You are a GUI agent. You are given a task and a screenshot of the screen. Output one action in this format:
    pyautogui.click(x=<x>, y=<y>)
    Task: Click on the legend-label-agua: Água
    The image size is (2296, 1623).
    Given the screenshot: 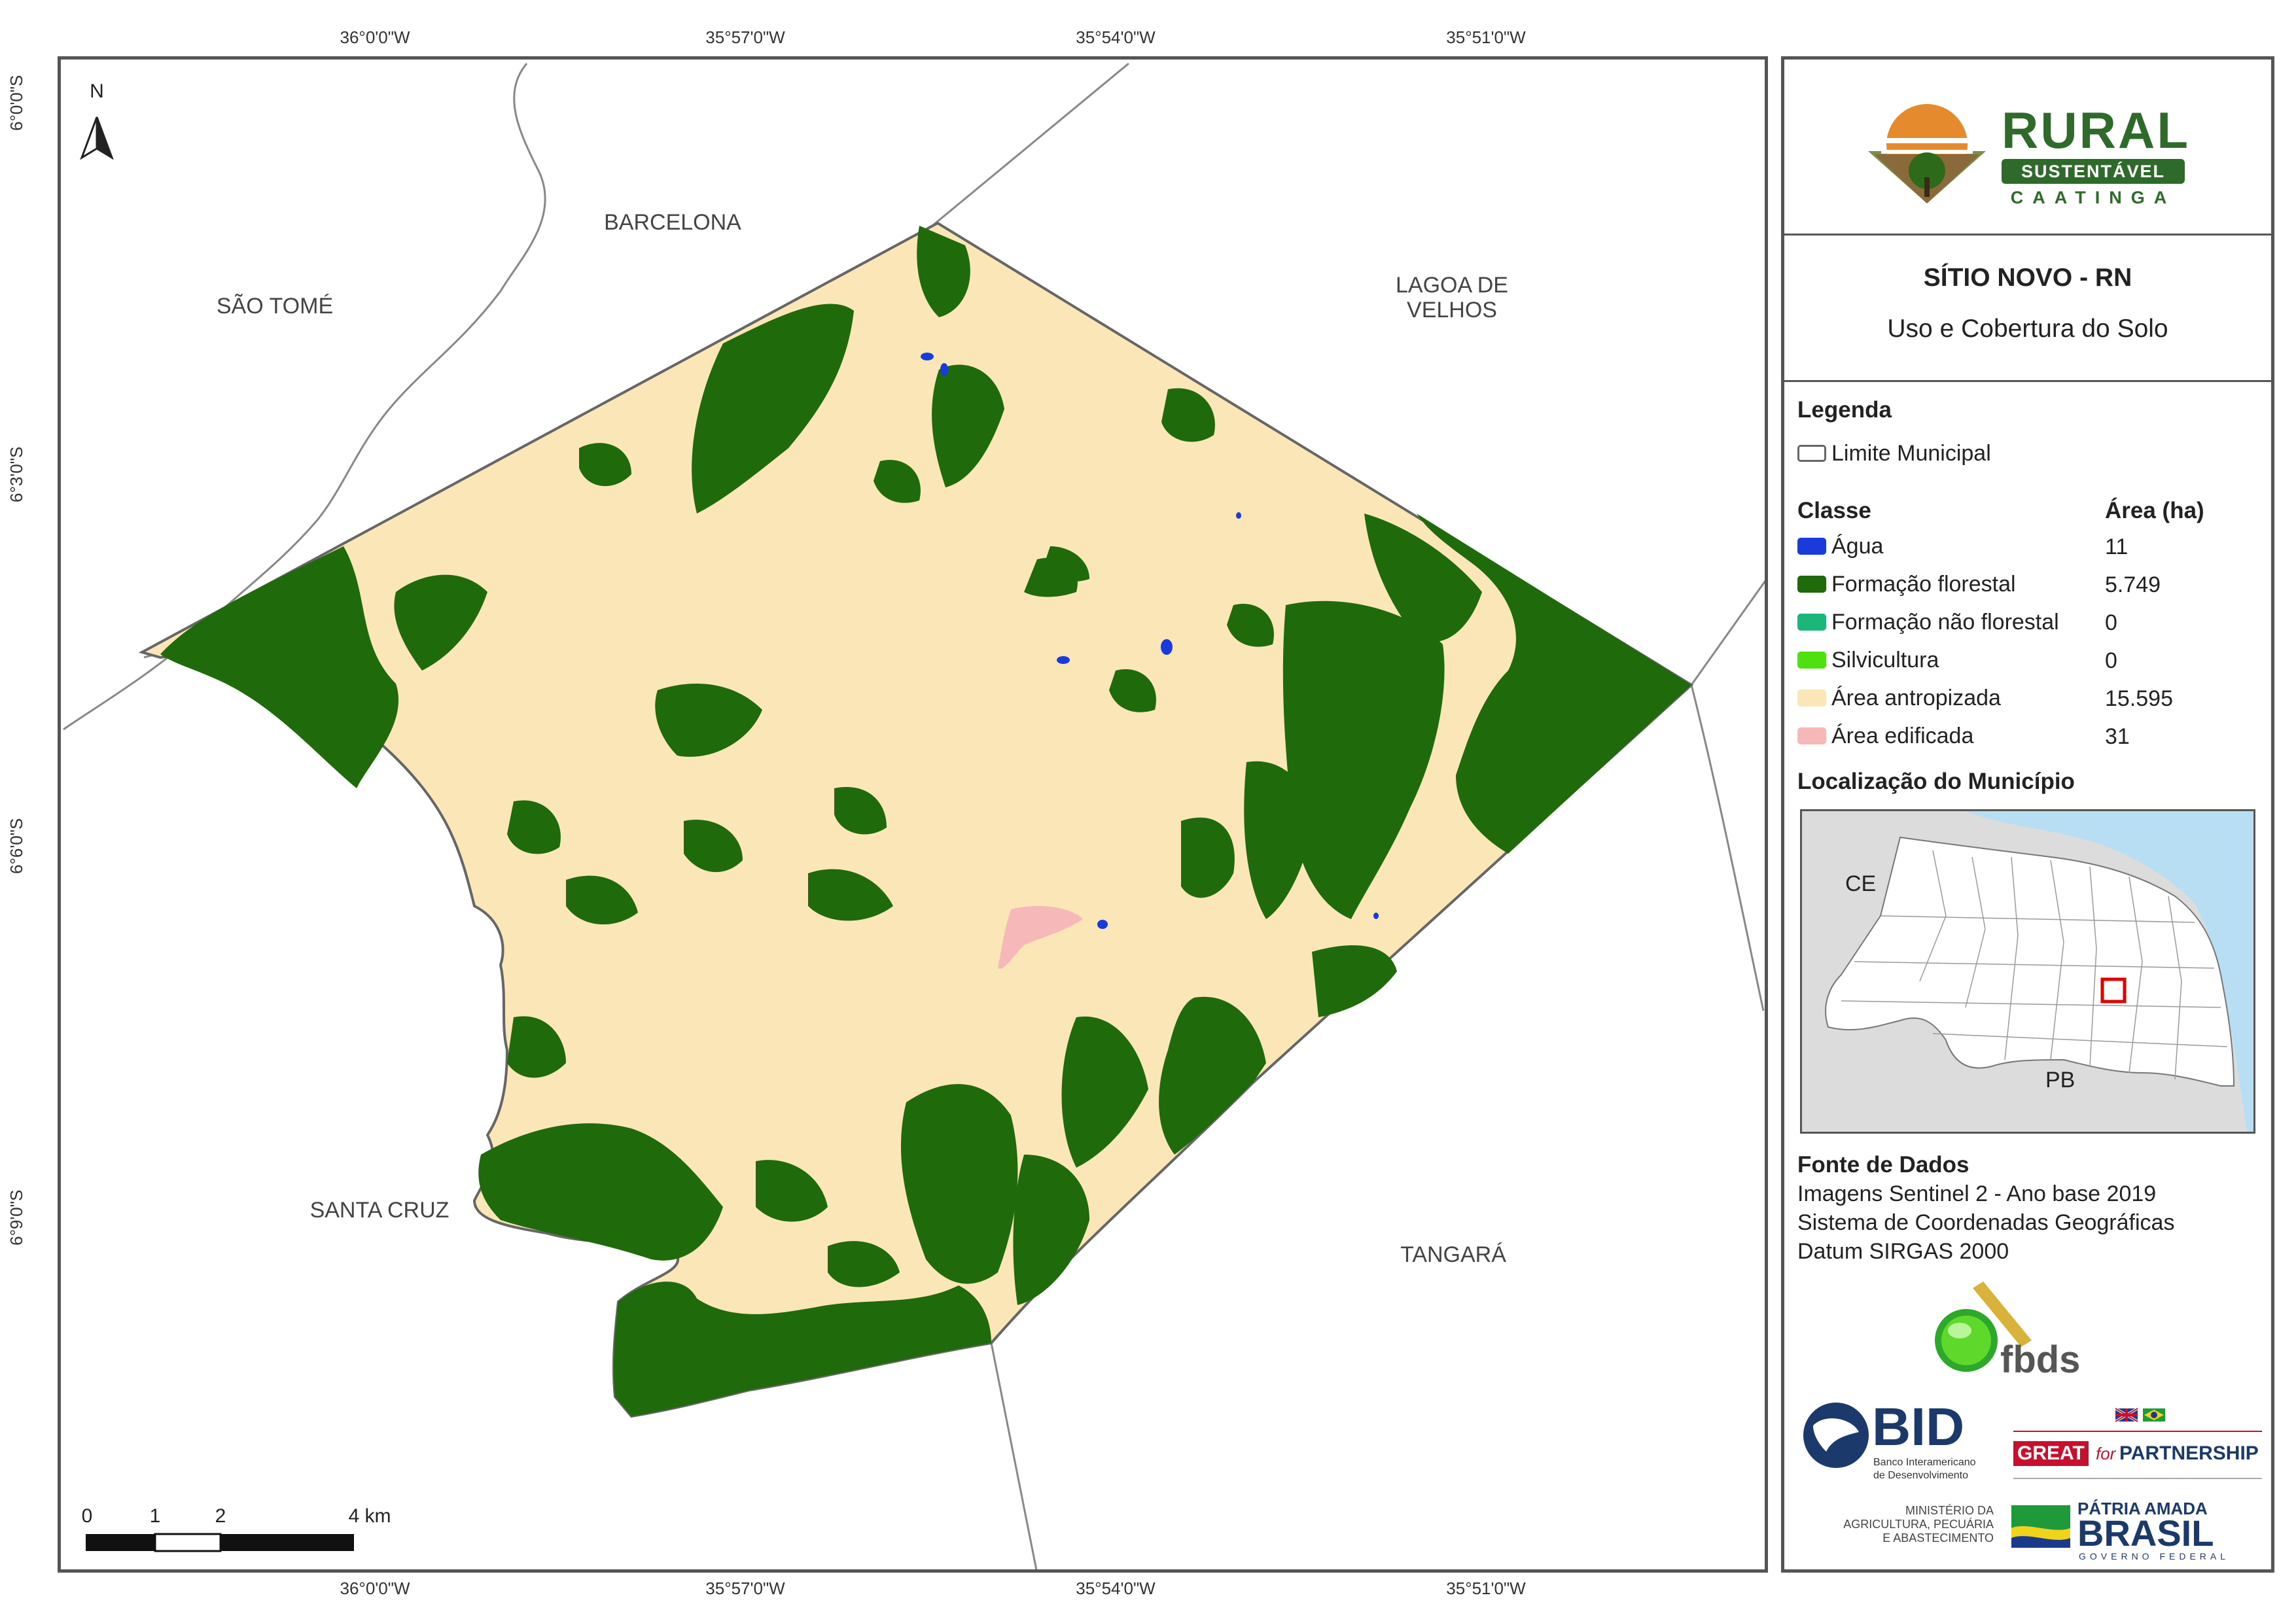 What is the action you would take?
    pyautogui.click(x=1857, y=546)
    